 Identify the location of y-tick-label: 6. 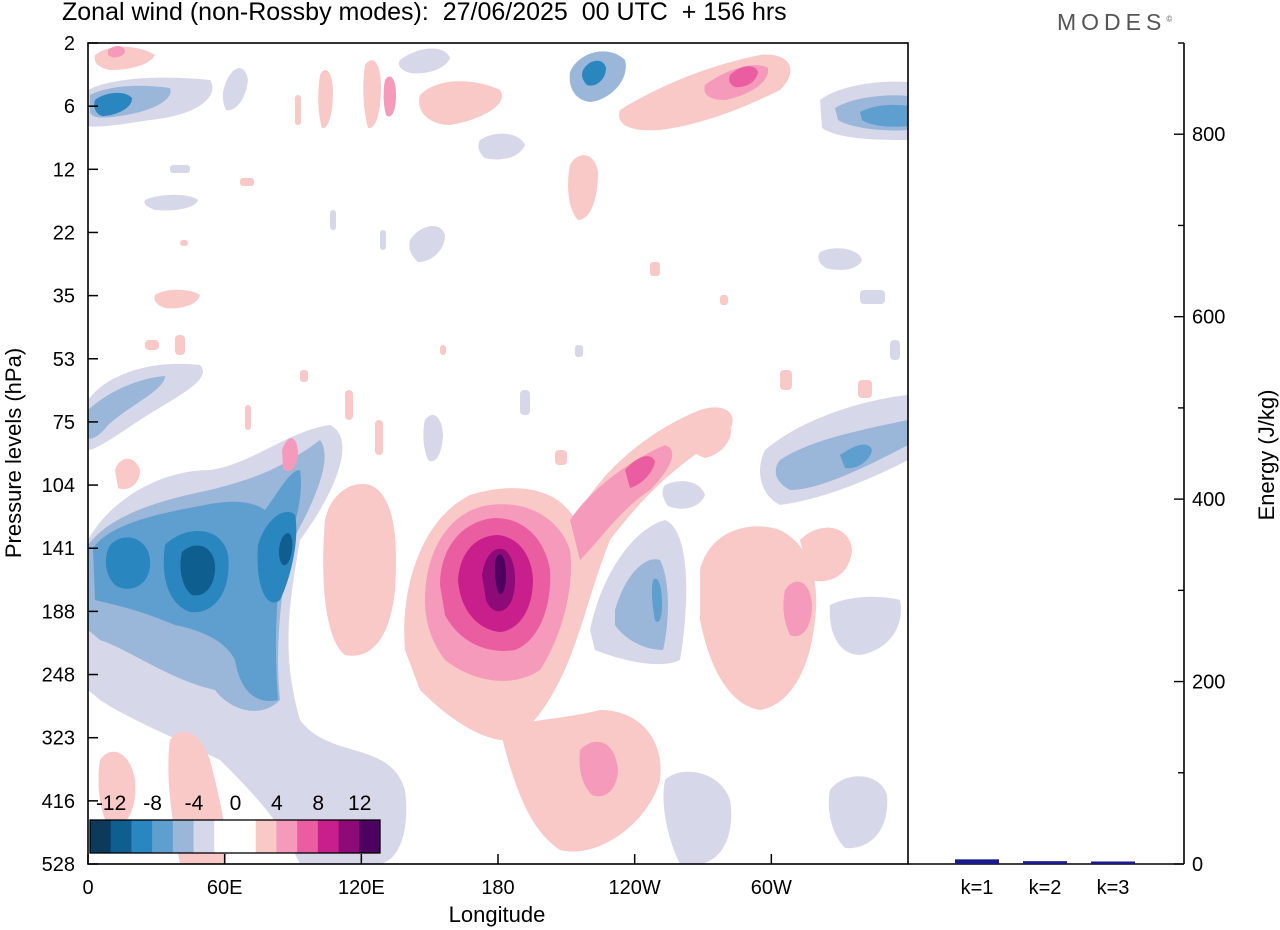
(69, 107).